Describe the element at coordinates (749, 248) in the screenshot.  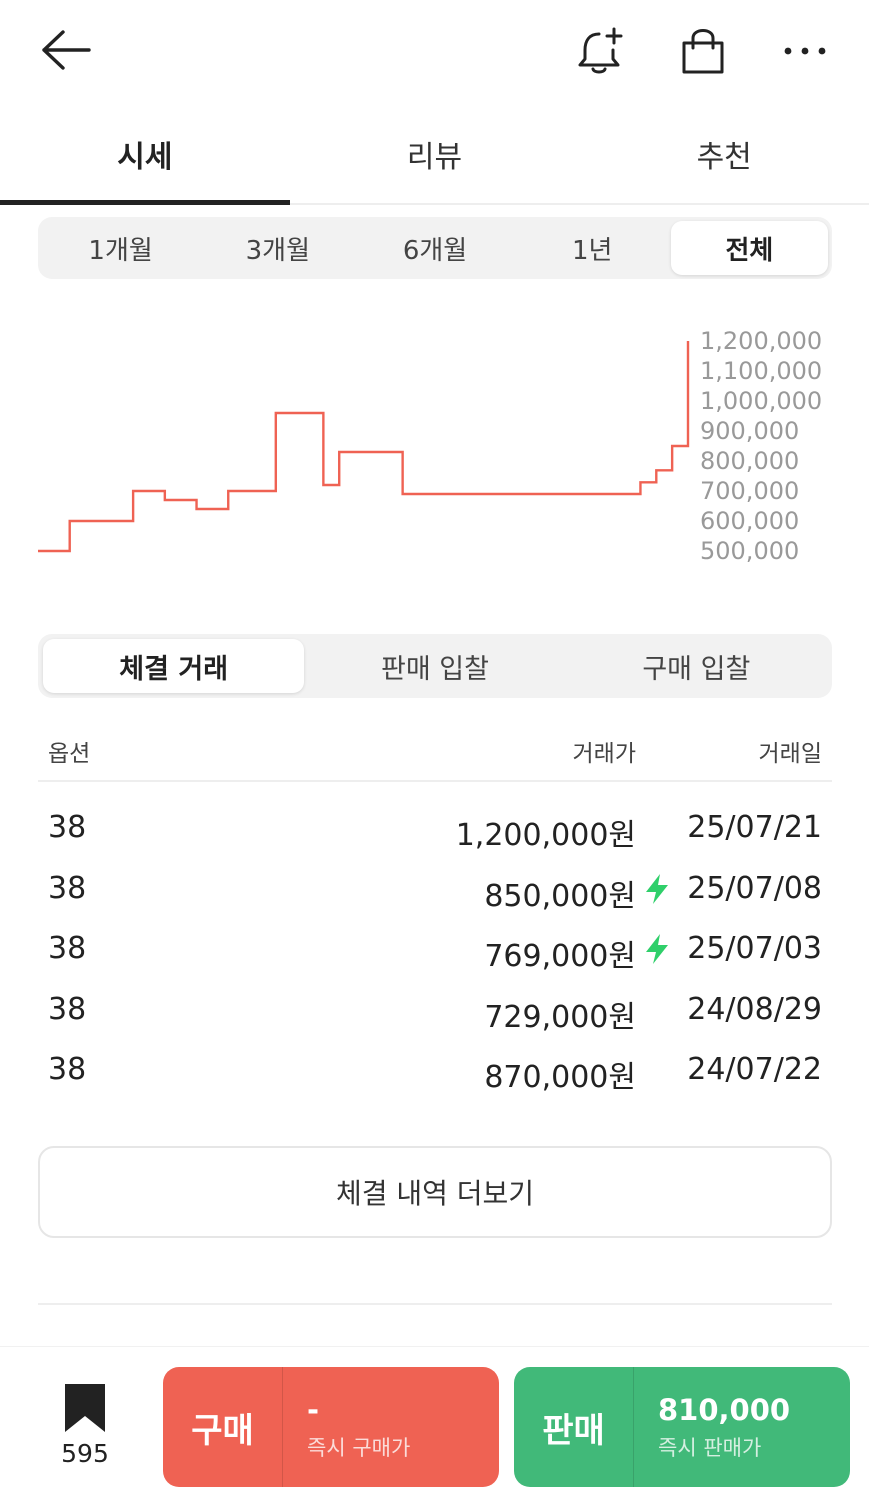
I see `period-all: 전체` at that location.